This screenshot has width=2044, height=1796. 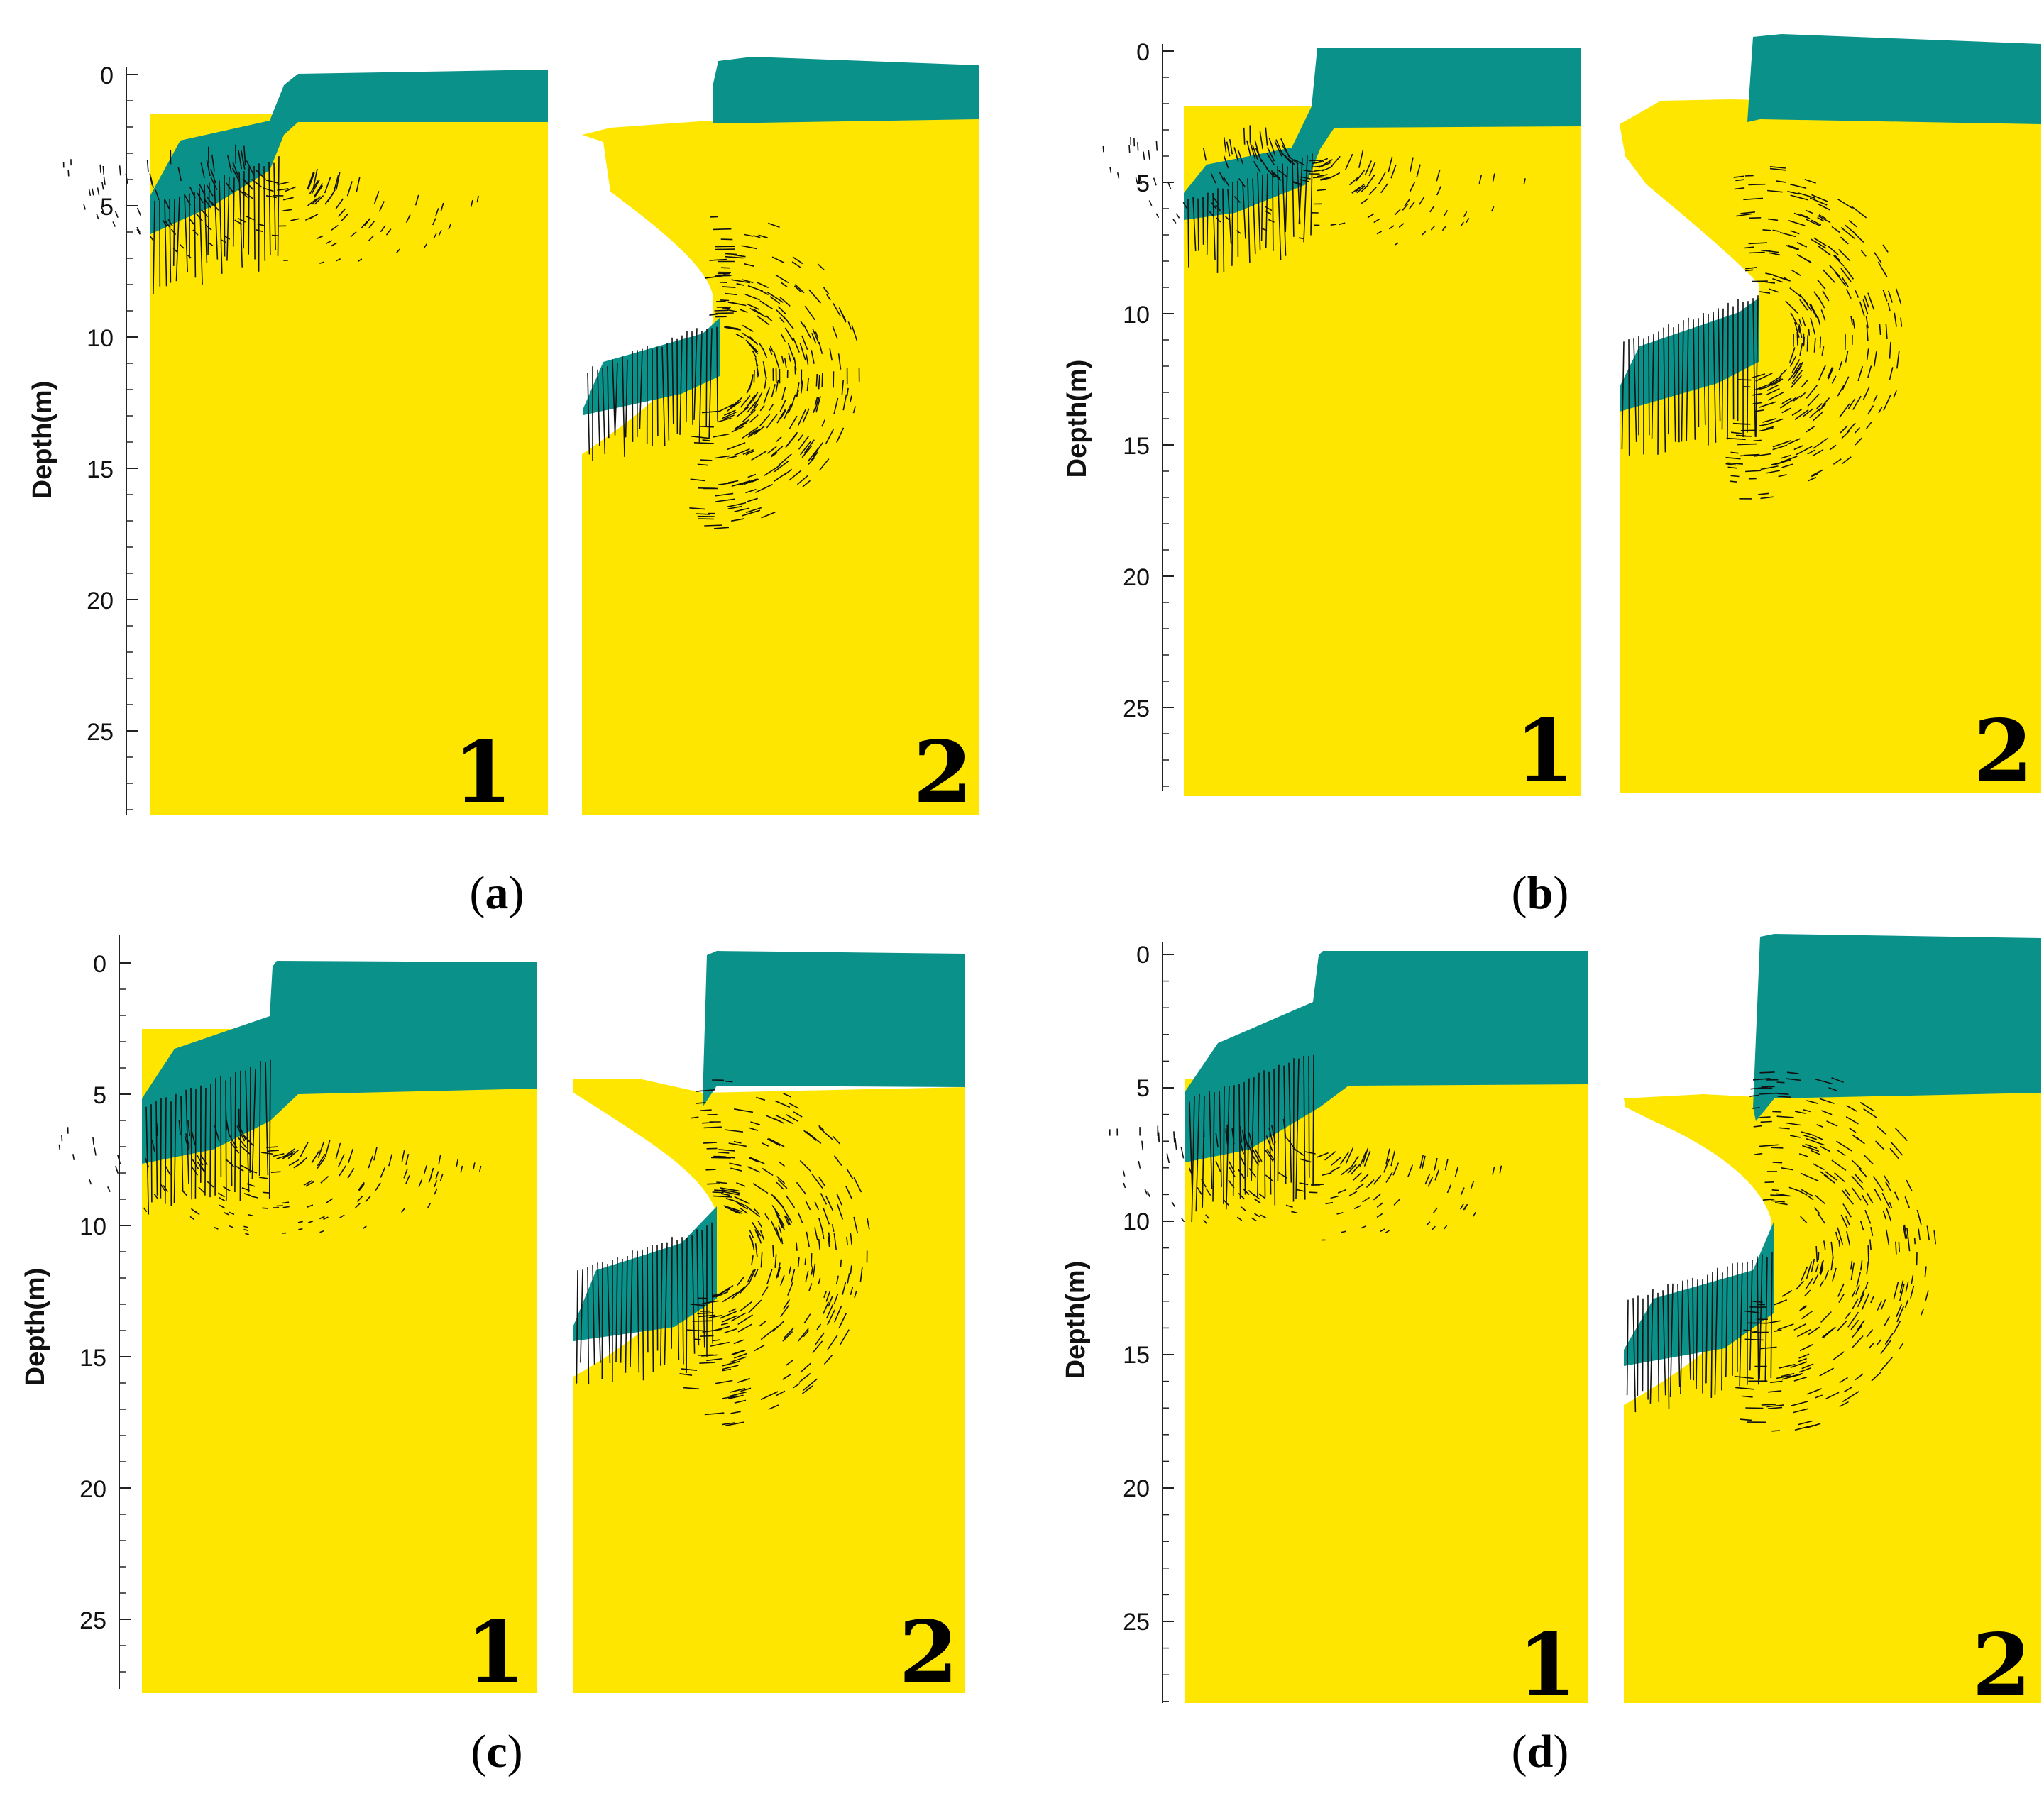 I want to click on depth-axis-c: 0 5 10 15 20 25 Depth(m), so click(x=70, y=1312).